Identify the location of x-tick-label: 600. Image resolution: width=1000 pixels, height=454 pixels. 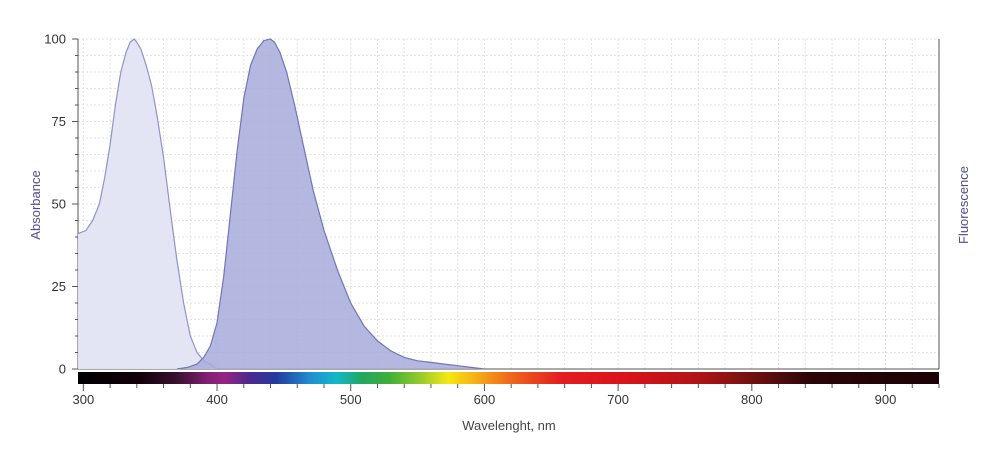
(485, 399).